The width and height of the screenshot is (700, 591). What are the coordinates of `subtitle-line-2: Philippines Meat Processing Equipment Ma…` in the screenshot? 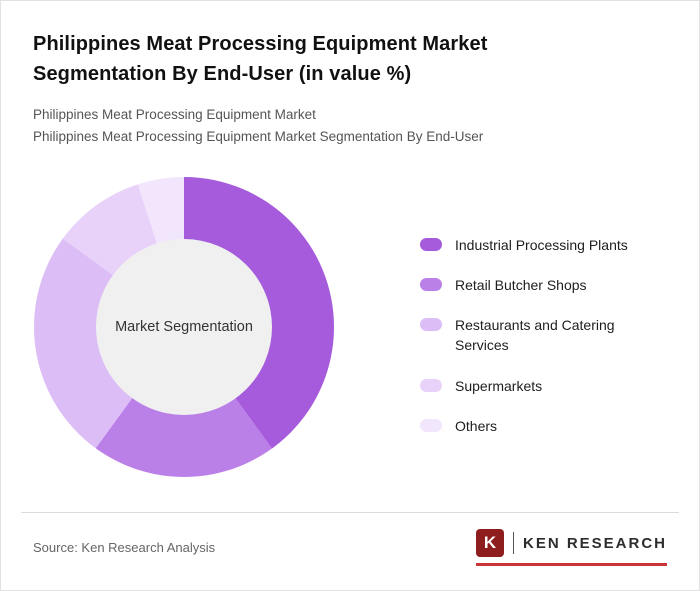 It's located at (258, 137).